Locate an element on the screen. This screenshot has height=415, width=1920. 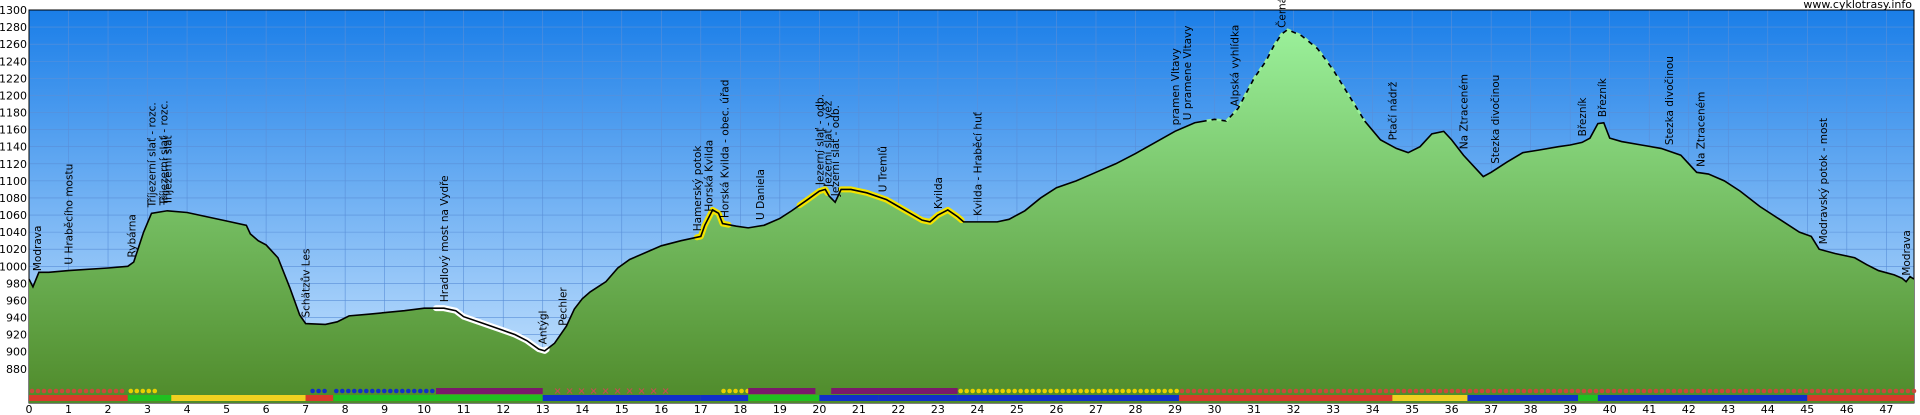
x-tick-label: 46 is located at coordinates (1847, 409).